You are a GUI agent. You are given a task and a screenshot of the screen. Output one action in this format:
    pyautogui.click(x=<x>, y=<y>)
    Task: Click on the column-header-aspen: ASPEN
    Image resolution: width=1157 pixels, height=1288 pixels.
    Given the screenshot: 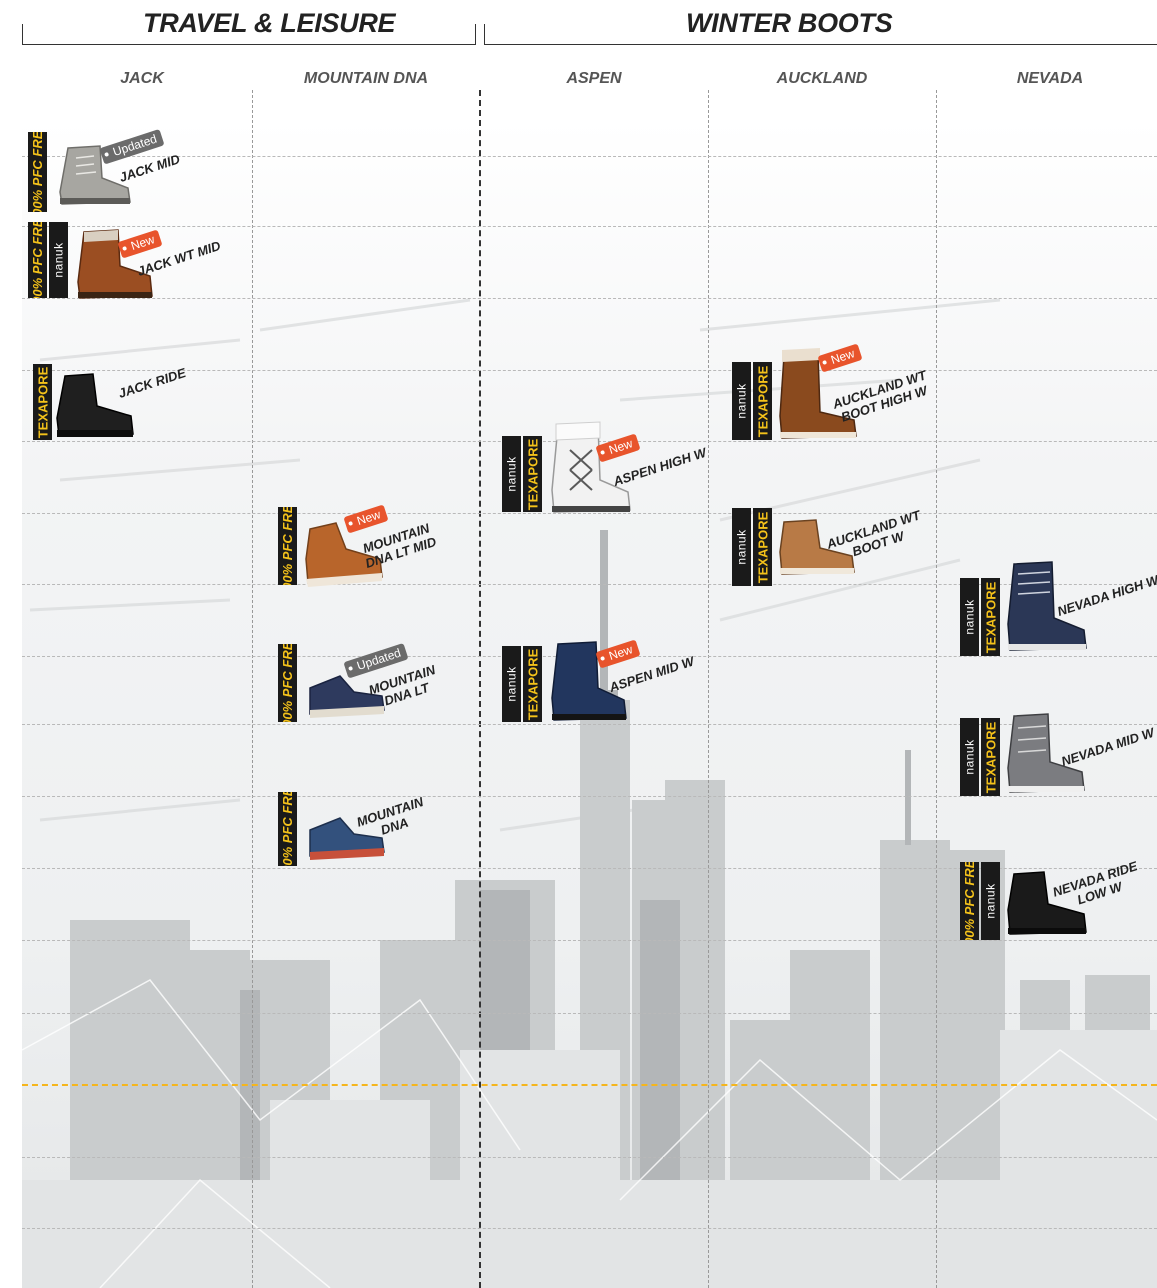 What is the action you would take?
    pyautogui.click(x=594, y=78)
    